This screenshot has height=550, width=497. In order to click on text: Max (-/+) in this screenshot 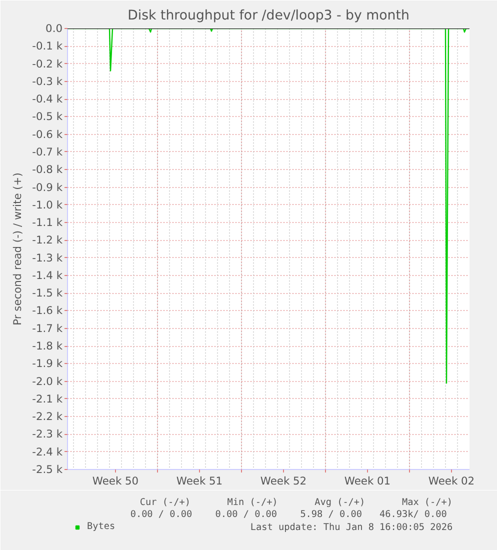, I will do `click(427, 502)`.